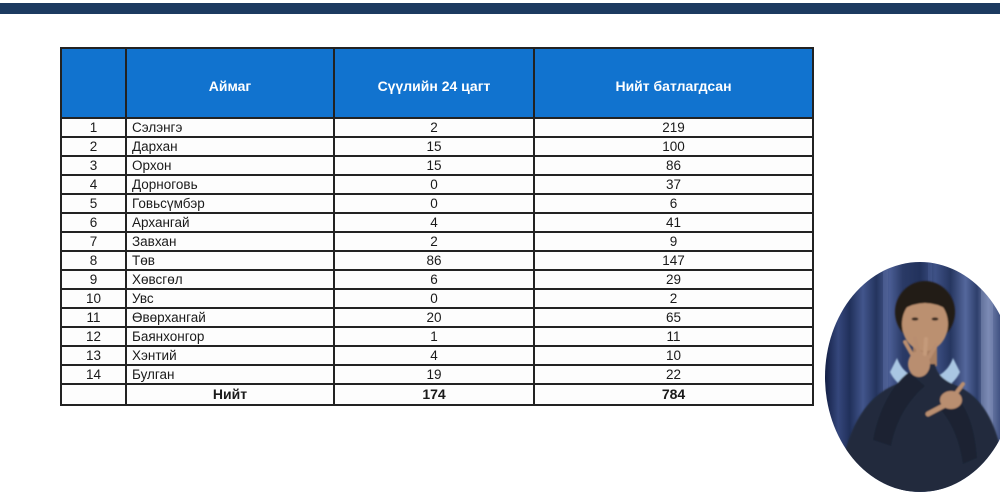 The image size is (1000, 498). I want to click on cell-total-confirmed: 65, so click(673, 317).